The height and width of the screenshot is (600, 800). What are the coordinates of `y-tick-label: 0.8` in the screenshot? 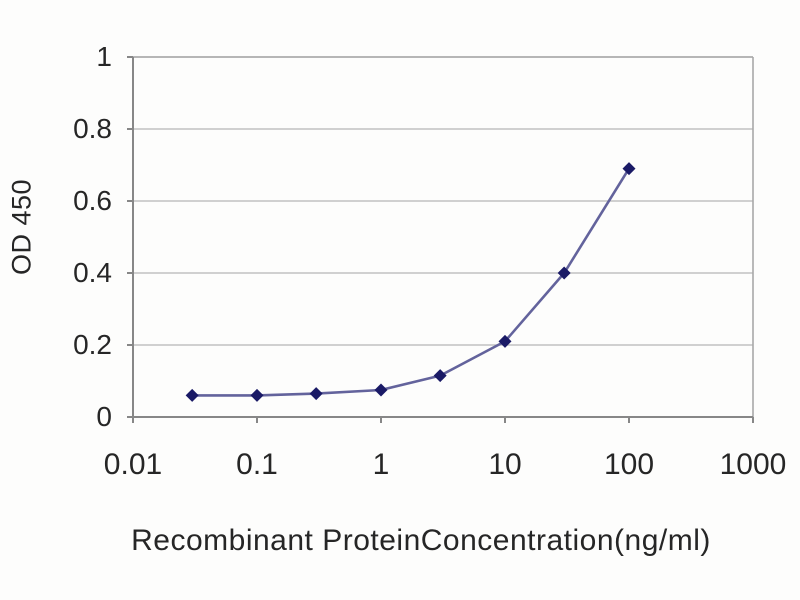 It's located at (92, 128).